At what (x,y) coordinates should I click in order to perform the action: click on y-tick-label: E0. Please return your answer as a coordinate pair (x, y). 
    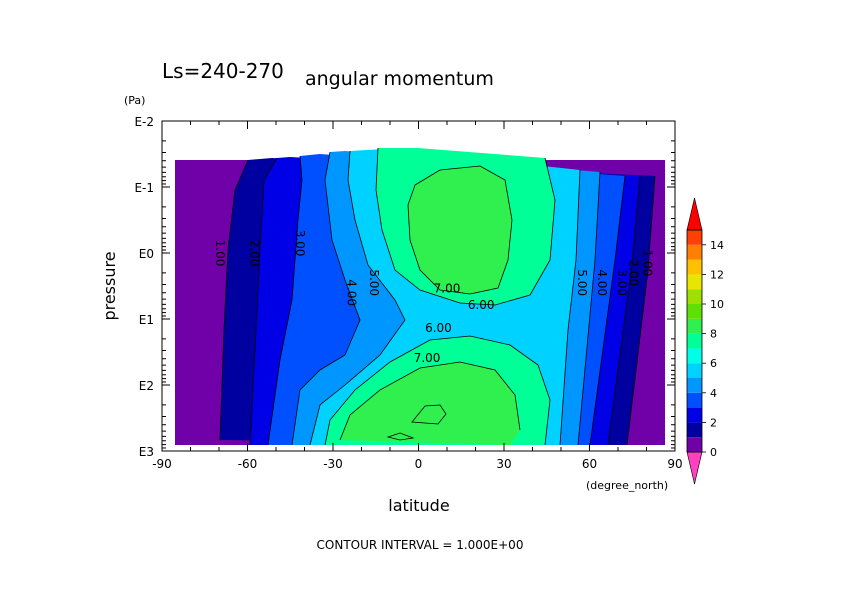
    Looking at the image, I should click on (146, 254).